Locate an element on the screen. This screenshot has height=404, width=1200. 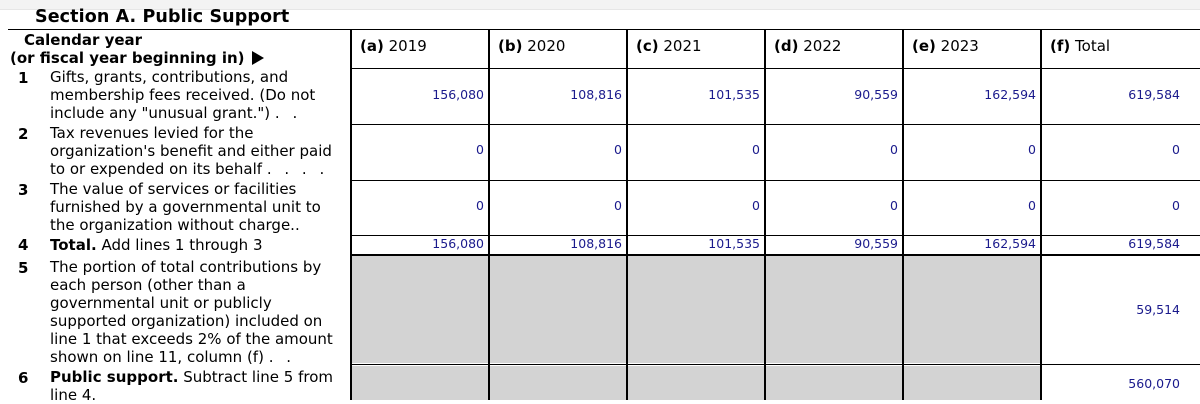
line-5-dots: . . is located at coordinates (282, 357).